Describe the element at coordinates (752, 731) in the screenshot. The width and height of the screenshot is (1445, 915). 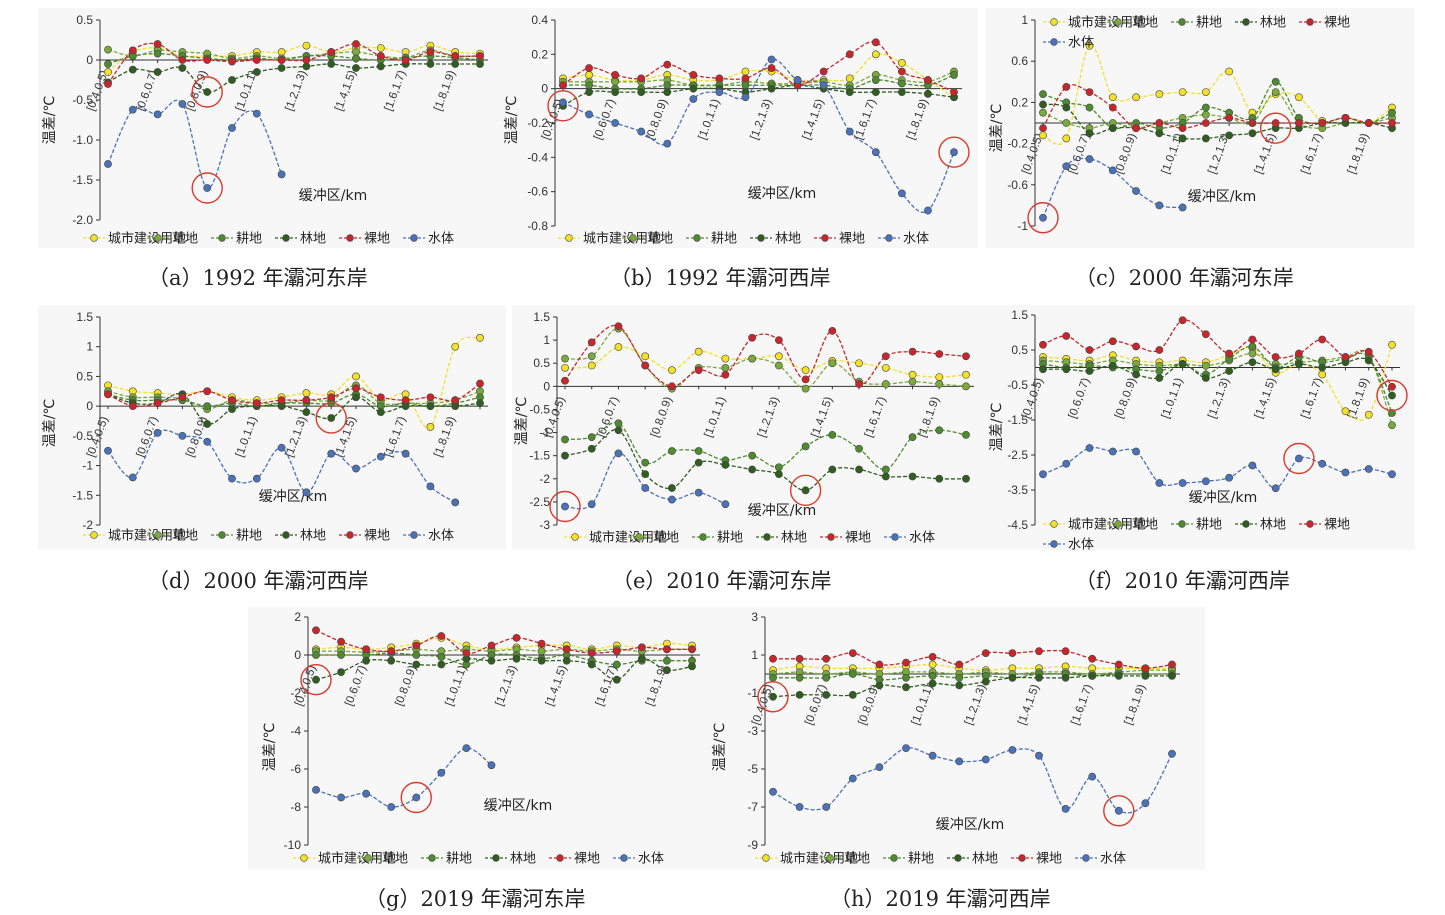
I see `y-tick-label: -3` at that location.